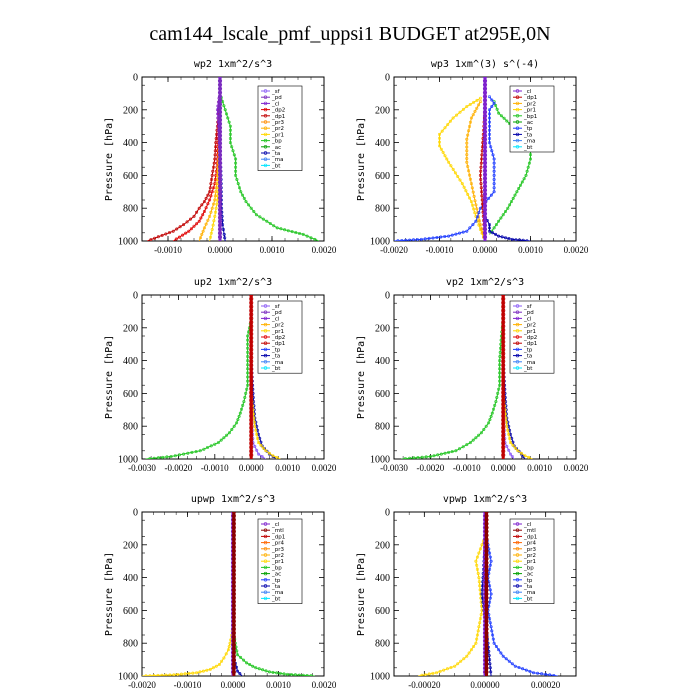 Image resolution: width=700 pixels, height=700 pixels. Describe the element at coordinates (251, 468) in the screenshot. I see `x-tick-label: 0.0000` at that location.